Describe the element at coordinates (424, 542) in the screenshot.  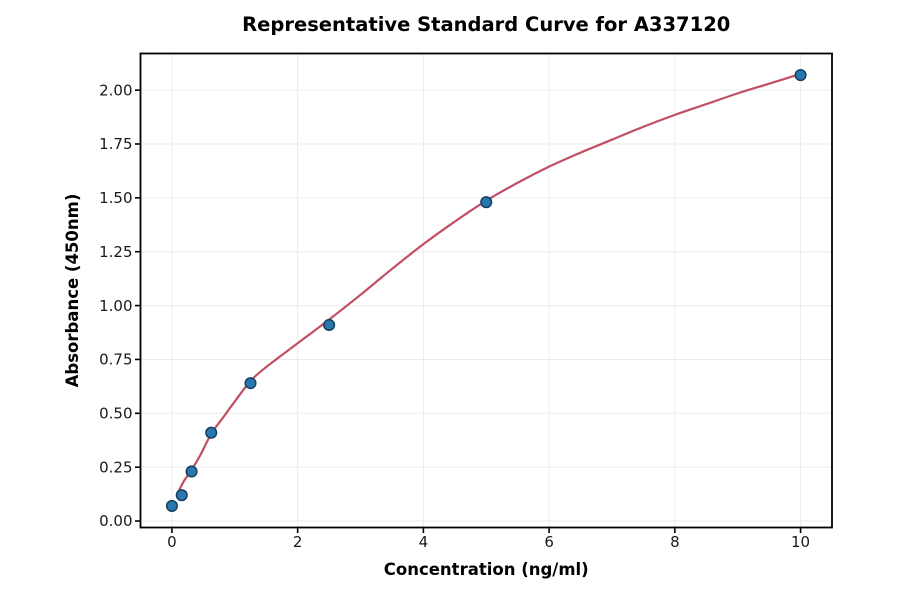
I see `x-tick-label: 4` at that location.